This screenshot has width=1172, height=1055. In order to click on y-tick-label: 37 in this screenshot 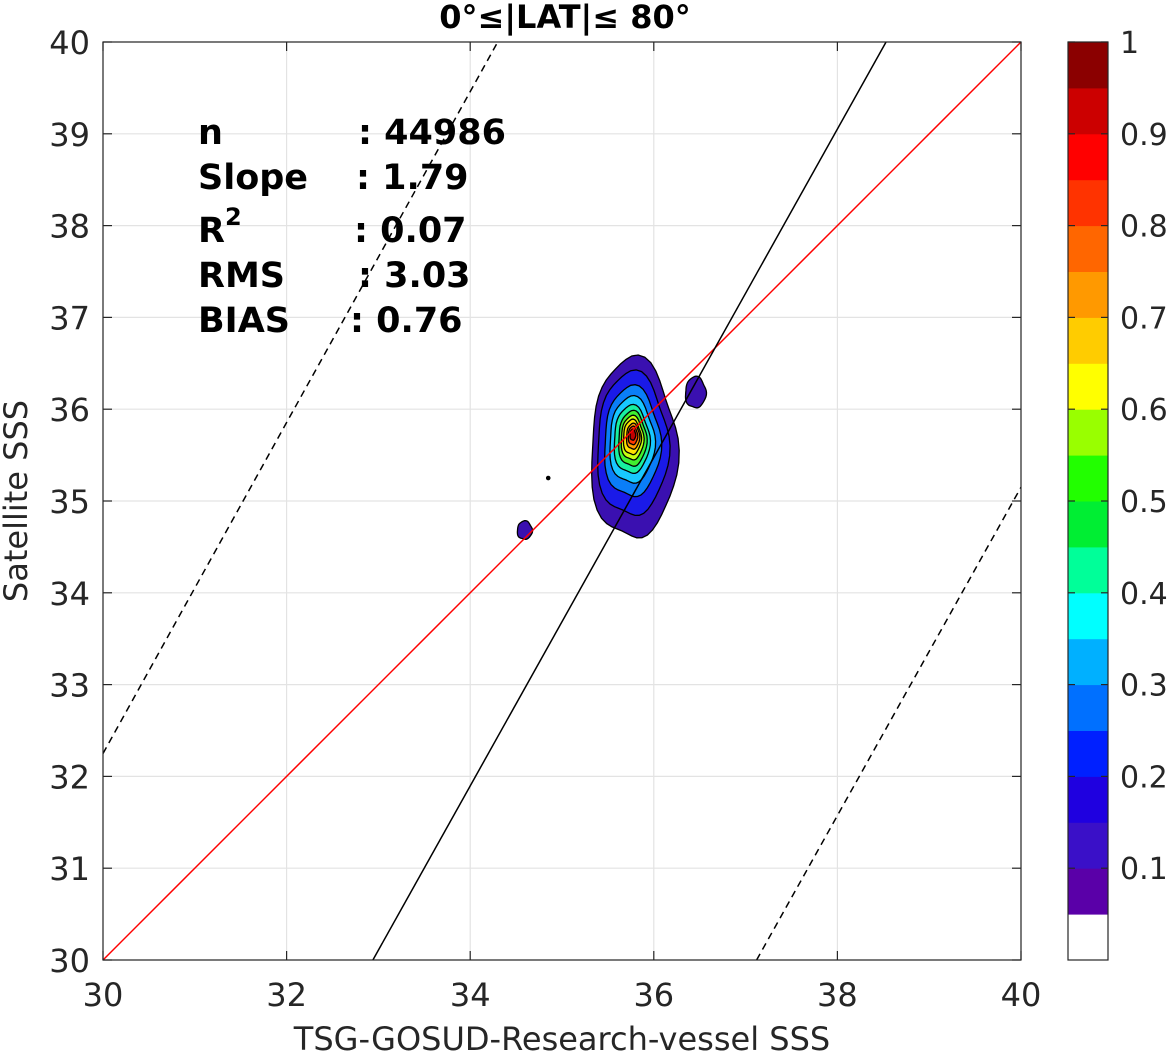, I will do `click(69, 318)`.